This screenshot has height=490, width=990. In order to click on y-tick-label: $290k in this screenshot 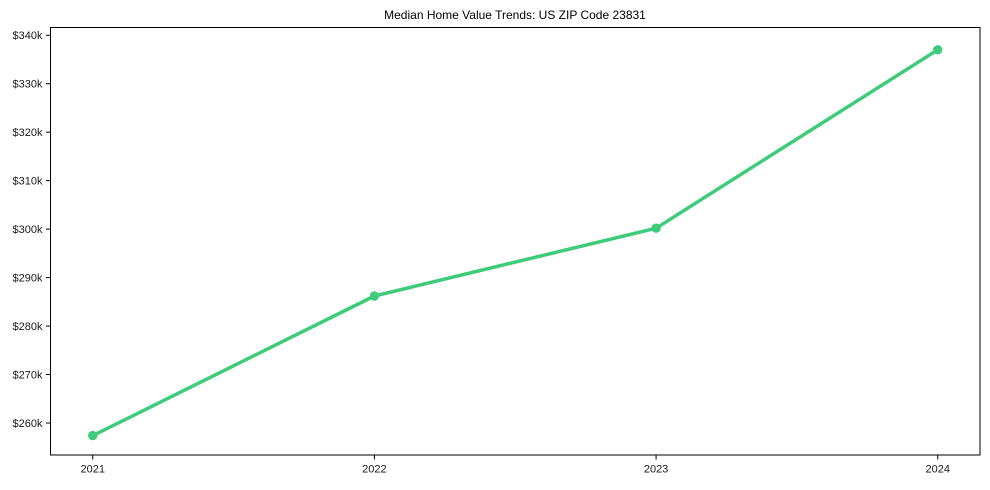, I will do `click(28, 278)`.